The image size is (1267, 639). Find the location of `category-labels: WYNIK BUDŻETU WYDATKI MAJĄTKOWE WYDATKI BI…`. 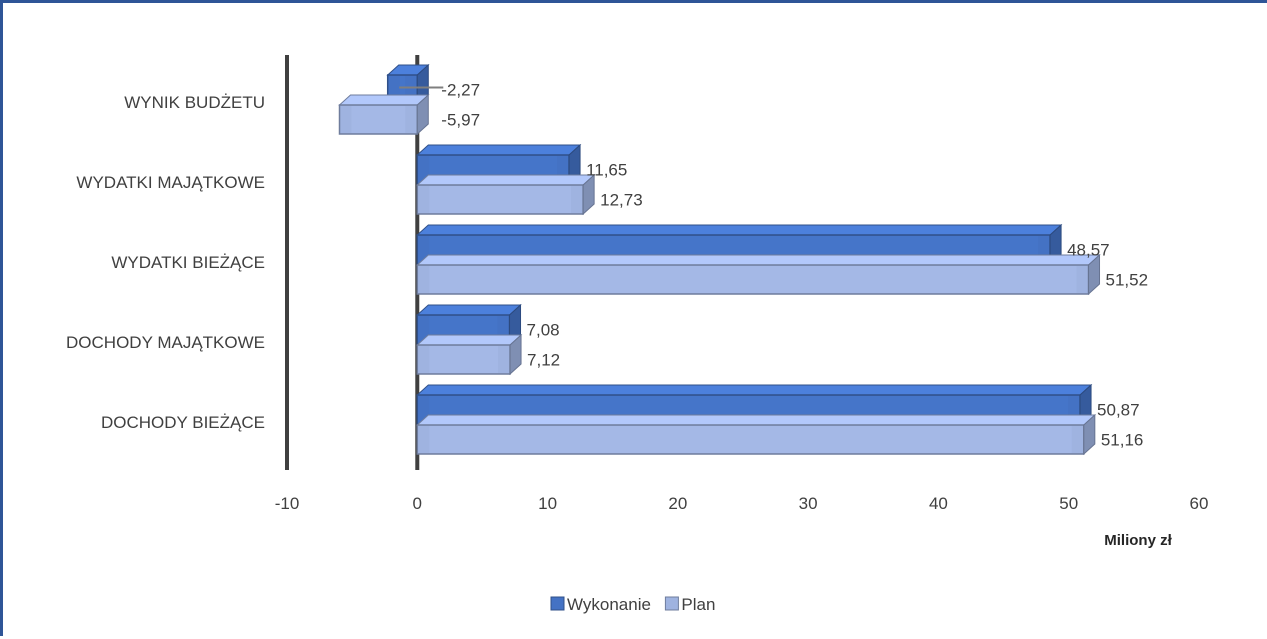

category-labels: WYNIK BUDŻETU WYDATKI MAJĄTKOWE WYDATKI BI… is located at coordinates (165, 262).